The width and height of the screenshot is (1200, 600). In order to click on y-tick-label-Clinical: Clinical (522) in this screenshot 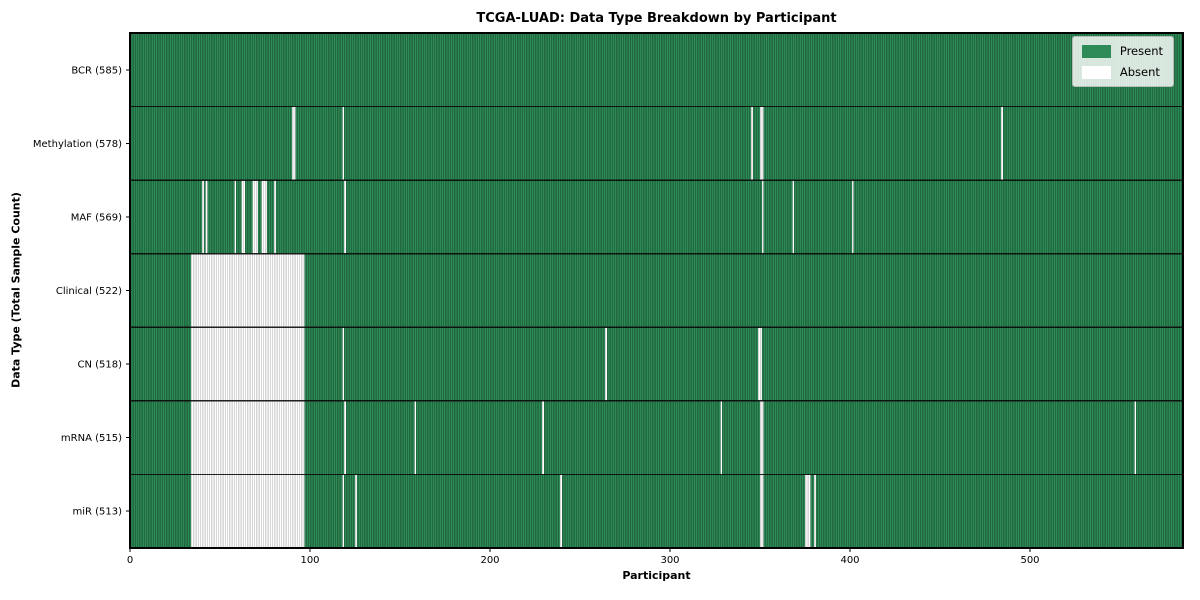, I will do `click(89, 291)`.